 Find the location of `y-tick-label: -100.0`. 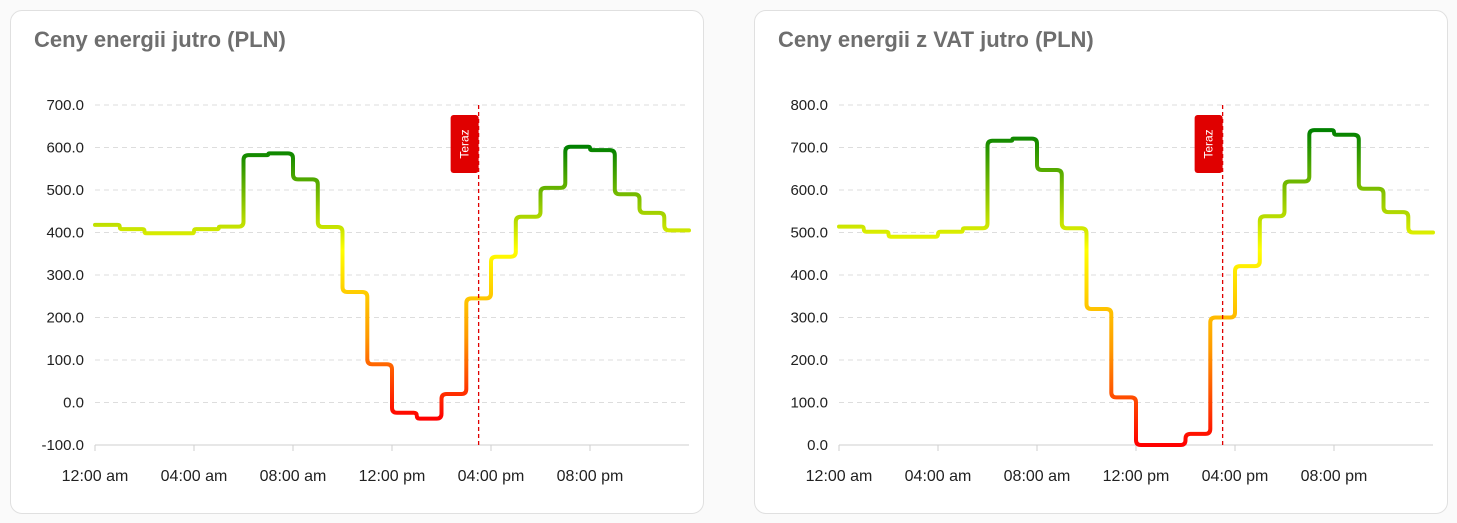

y-tick-label: -100.0 is located at coordinates (62, 445).